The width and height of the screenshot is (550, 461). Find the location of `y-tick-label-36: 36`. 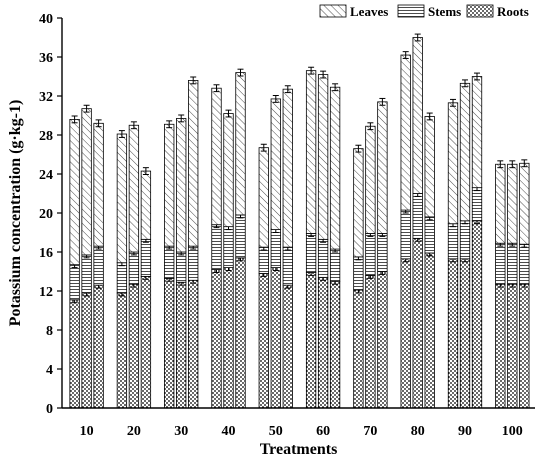

y-tick-label-36: 36 is located at coordinates (46, 58).